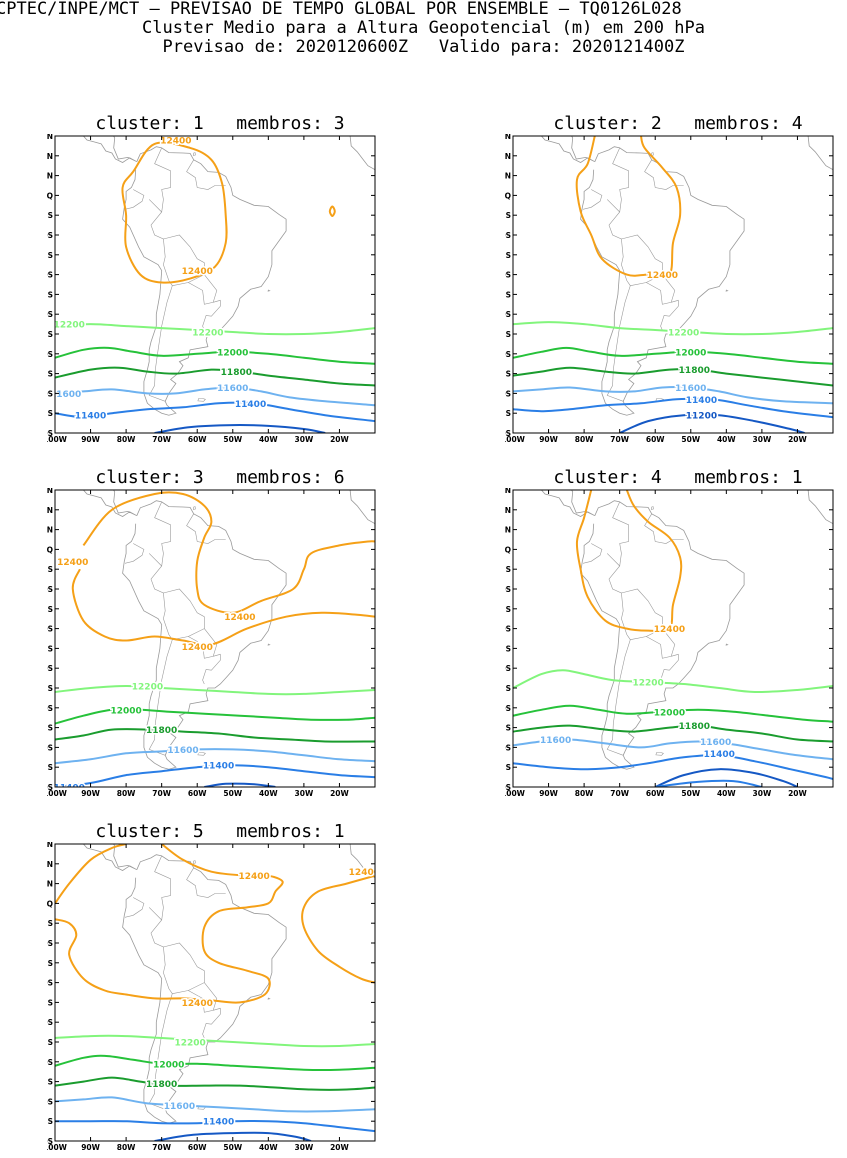 Image resolution: width=847 pixels, height=1158 pixels. What do you see at coordinates (362, 153) in the screenshot?
I see `africa-coastline` at bounding box center [362, 153].